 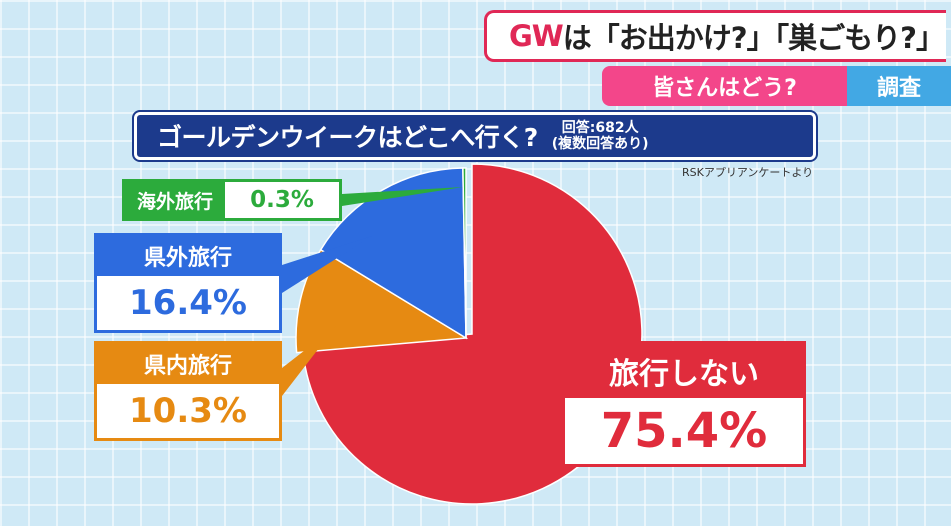 What do you see at coordinates (600, 144) in the screenshot?
I see `respondents-note: (複数回答あり)` at bounding box center [600, 144].